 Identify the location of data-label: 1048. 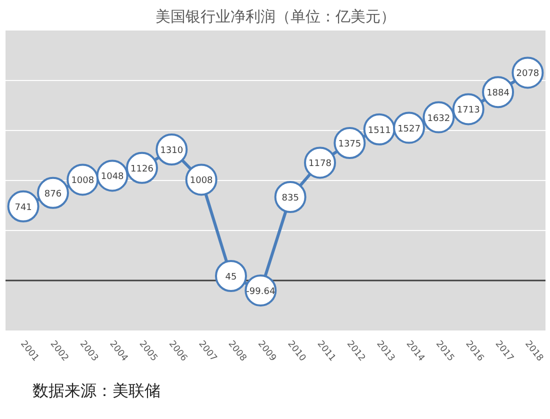
(112, 177).